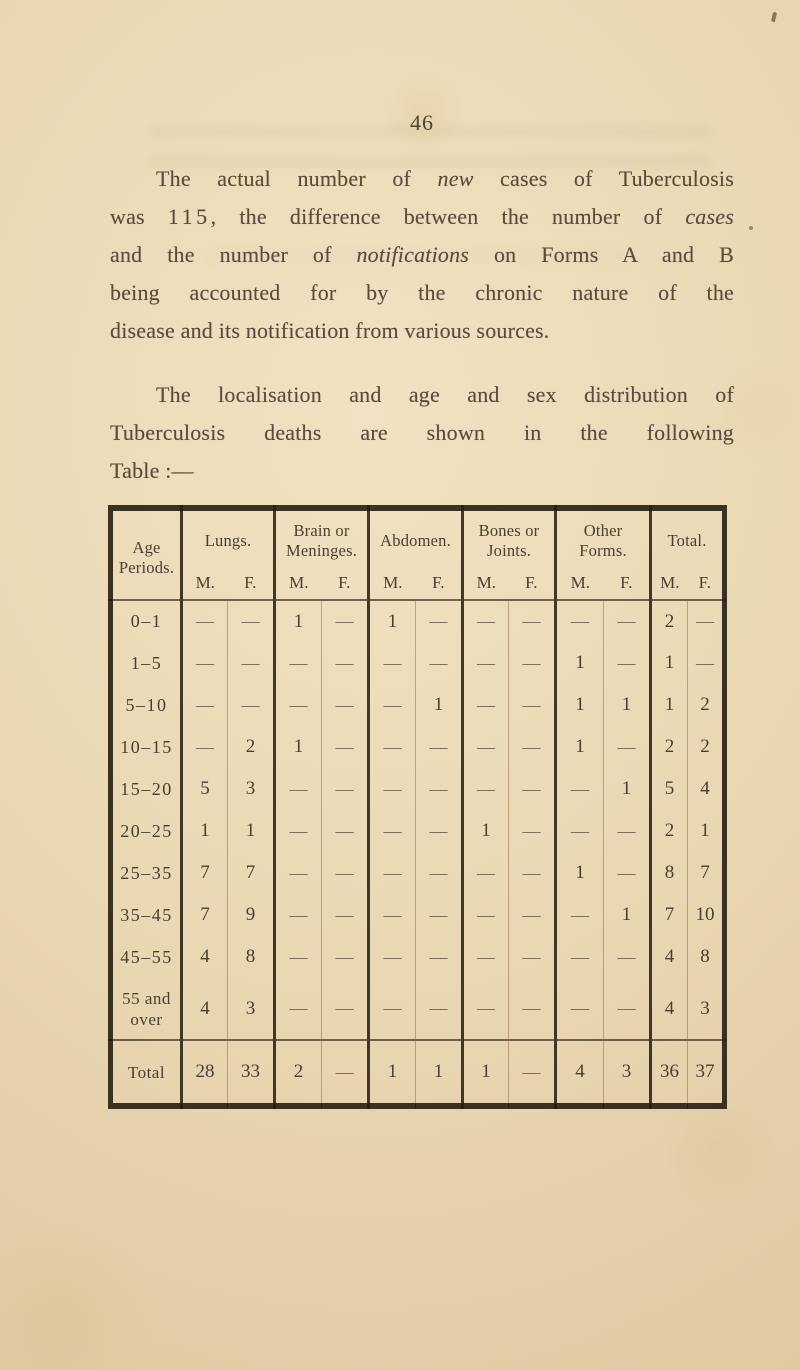 This screenshot has width=800, height=1370. Describe the element at coordinates (418, 663) in the screenshot. I see `table-row: 1–5 — — — — — — — — 1 — 1 —` at that location.